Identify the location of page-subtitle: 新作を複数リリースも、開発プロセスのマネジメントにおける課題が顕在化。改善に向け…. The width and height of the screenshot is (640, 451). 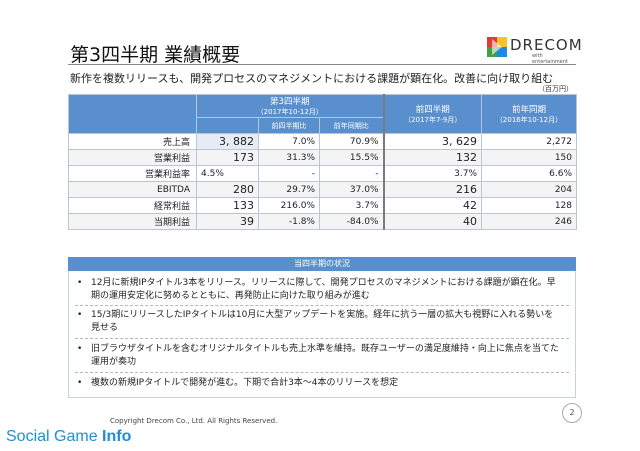
(312, 78).